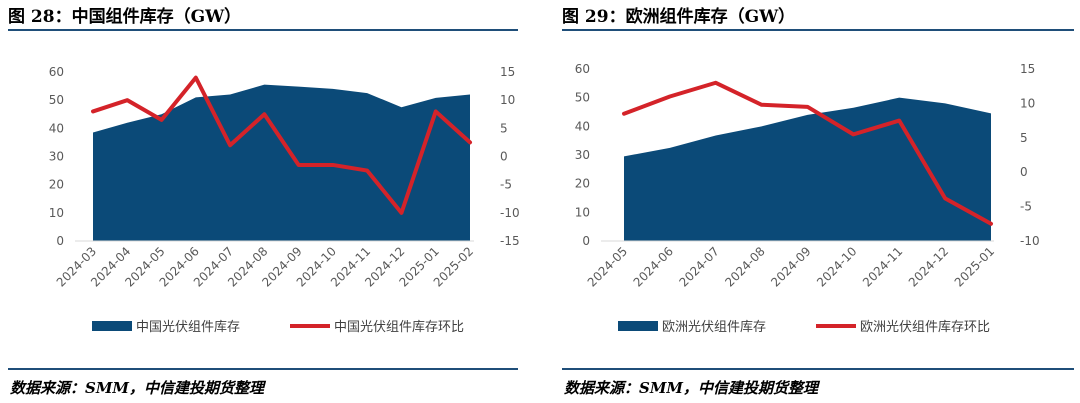  What do you see at coordinates (188, 327) in the screenshot?
I see `china-legend-label: 中国光伏组件库存` at bounding box center [188, 327].